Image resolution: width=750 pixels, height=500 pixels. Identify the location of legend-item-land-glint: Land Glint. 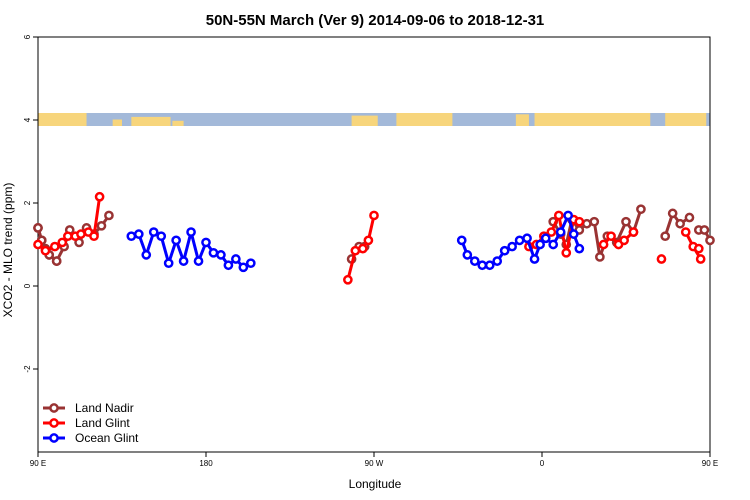
(86, 423).